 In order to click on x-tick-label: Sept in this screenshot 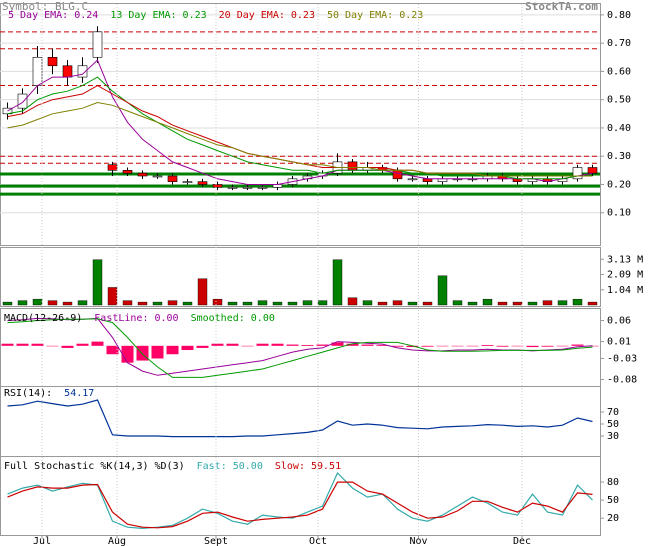, I will do `click(216, 541)`.